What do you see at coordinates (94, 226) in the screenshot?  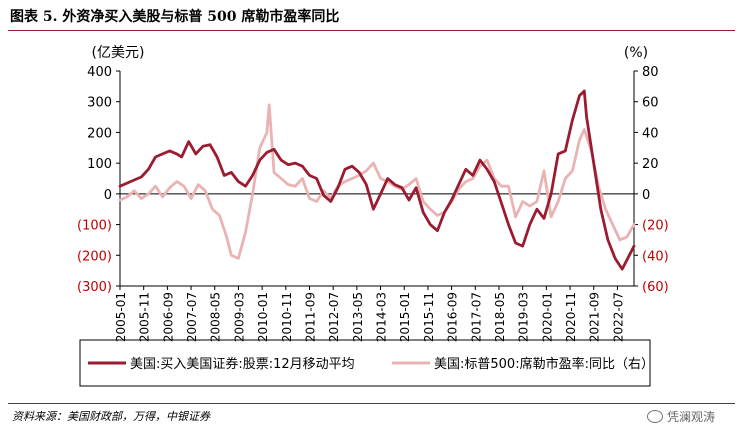 I see `left-tick-label: (100)` at bounding box center [94, 226].